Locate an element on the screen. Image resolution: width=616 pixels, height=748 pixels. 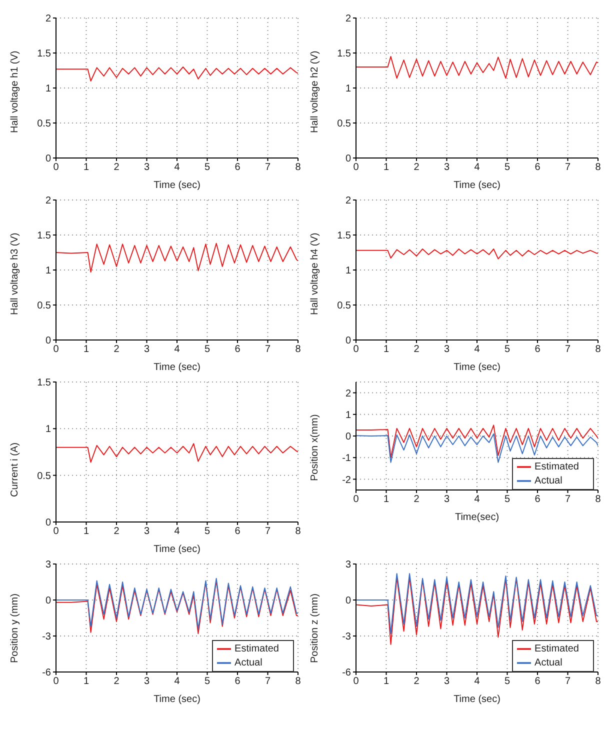
y-tick-label: -6 is located at coordinates (347, 673).